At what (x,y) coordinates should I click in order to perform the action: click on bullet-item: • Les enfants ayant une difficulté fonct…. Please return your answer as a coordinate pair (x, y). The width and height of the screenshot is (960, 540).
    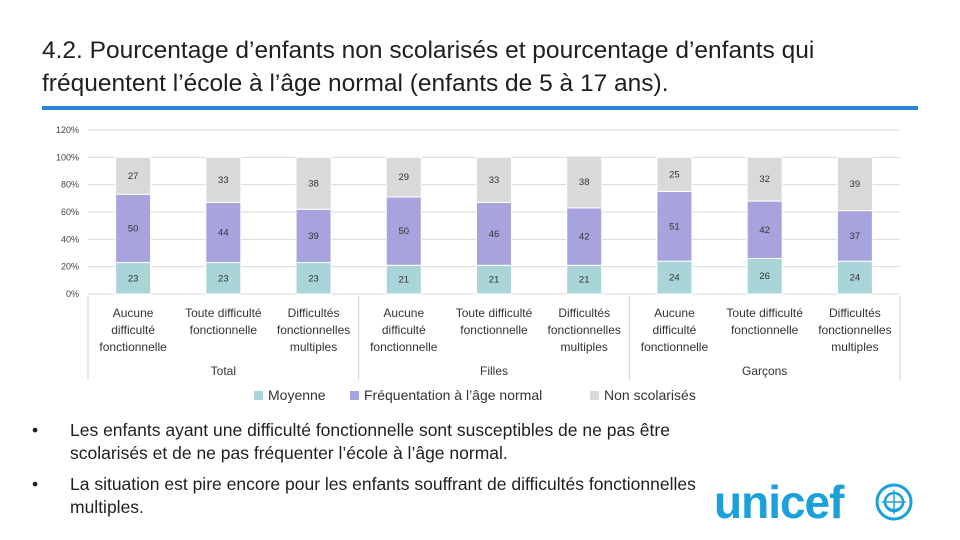
    Looking at the image, I should click on (388, 442).